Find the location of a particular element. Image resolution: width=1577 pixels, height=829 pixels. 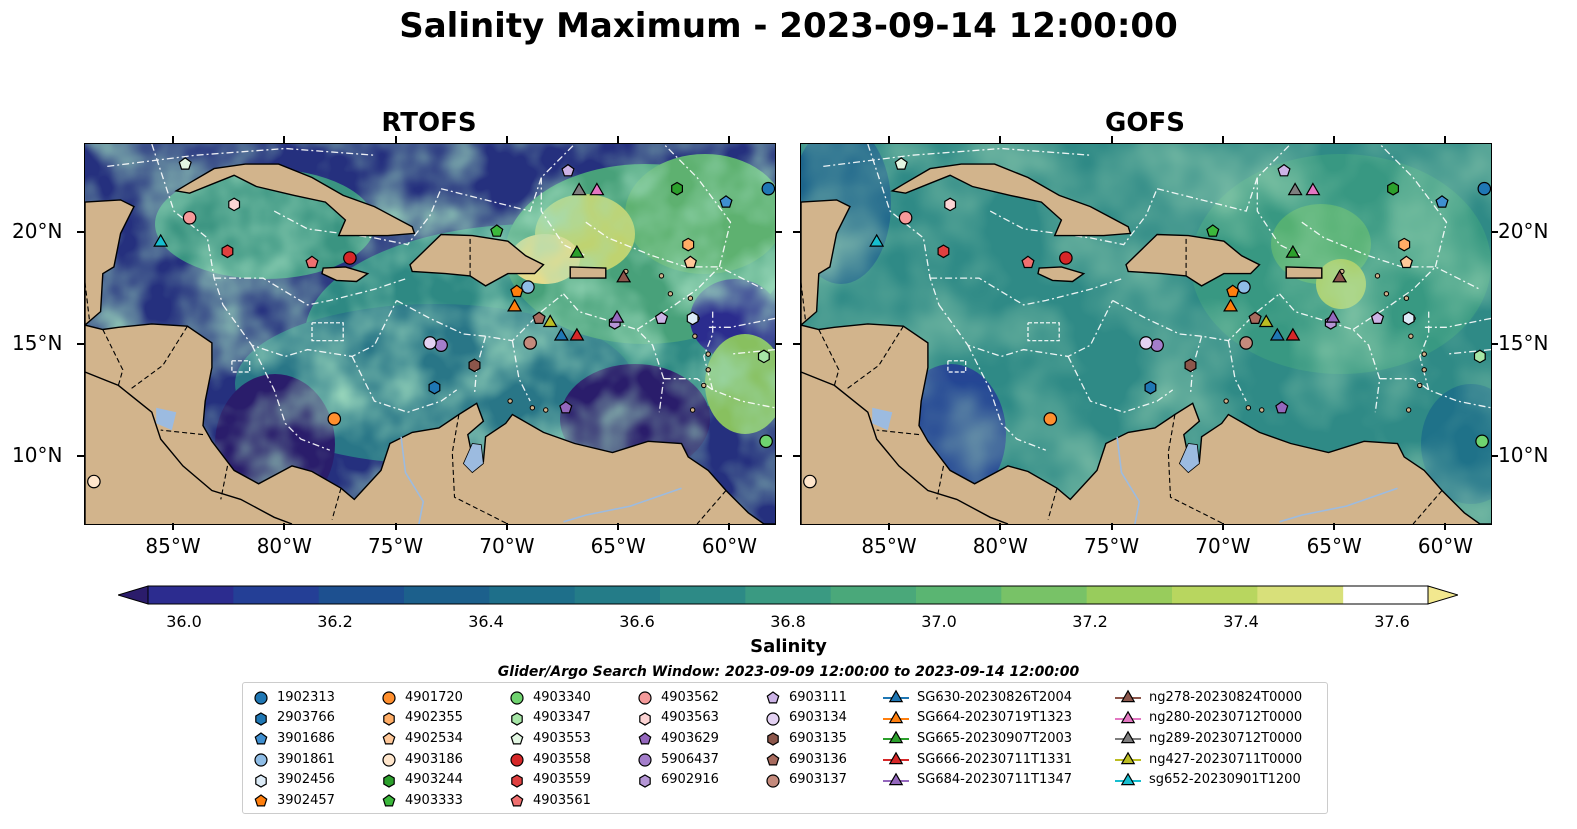

legend-label: SG630-20230826T2004 is located at coordinates (995, 697).